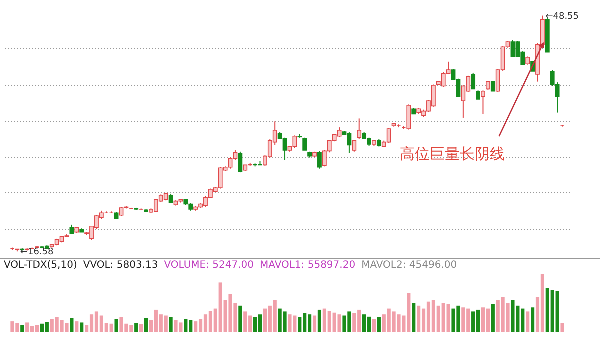 The width and height of the screenshot is (600, 357). Describe the element at coordinates (563, 17) in the screenshot. I see `annotation: ←48.55` at that location.